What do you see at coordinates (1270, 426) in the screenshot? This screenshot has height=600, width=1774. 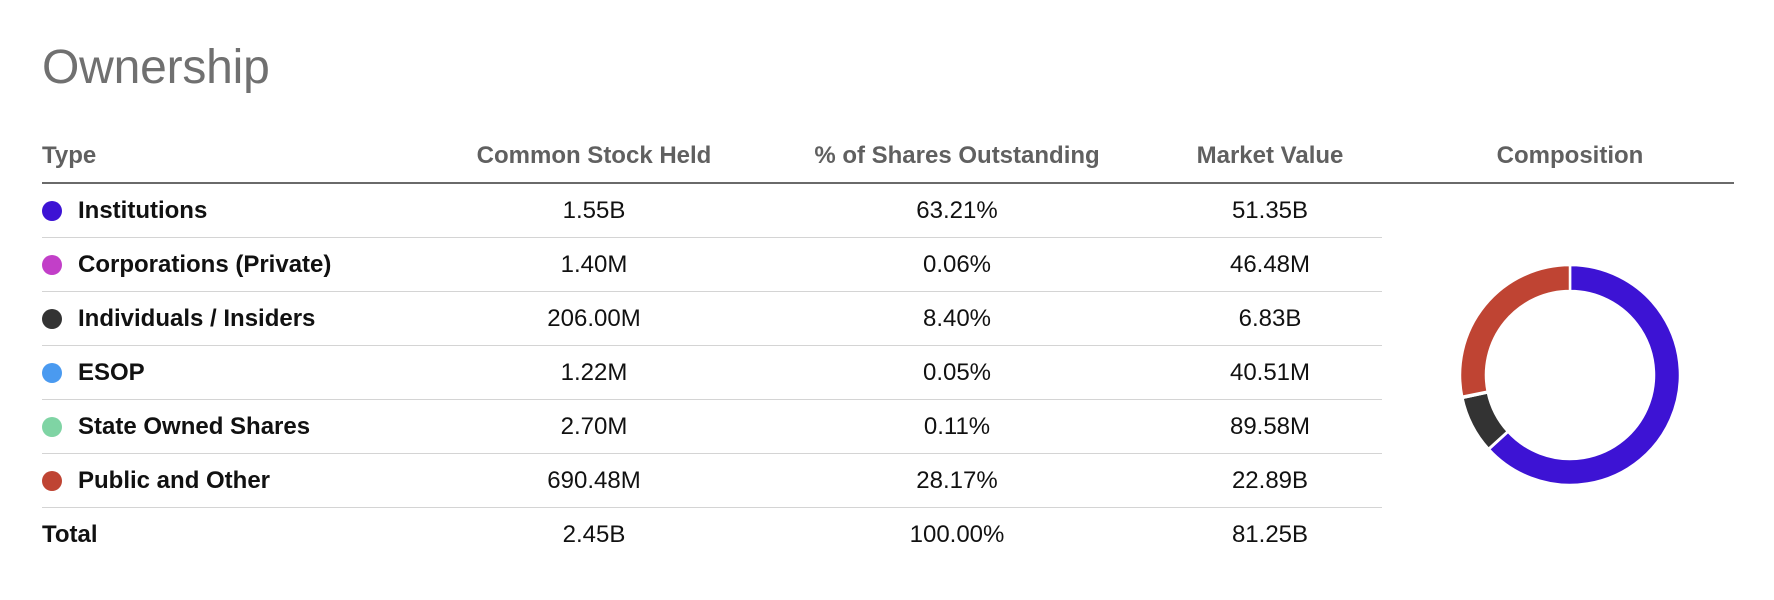 I see `row-value: 89.58M` at bounding box center [1270, 426].